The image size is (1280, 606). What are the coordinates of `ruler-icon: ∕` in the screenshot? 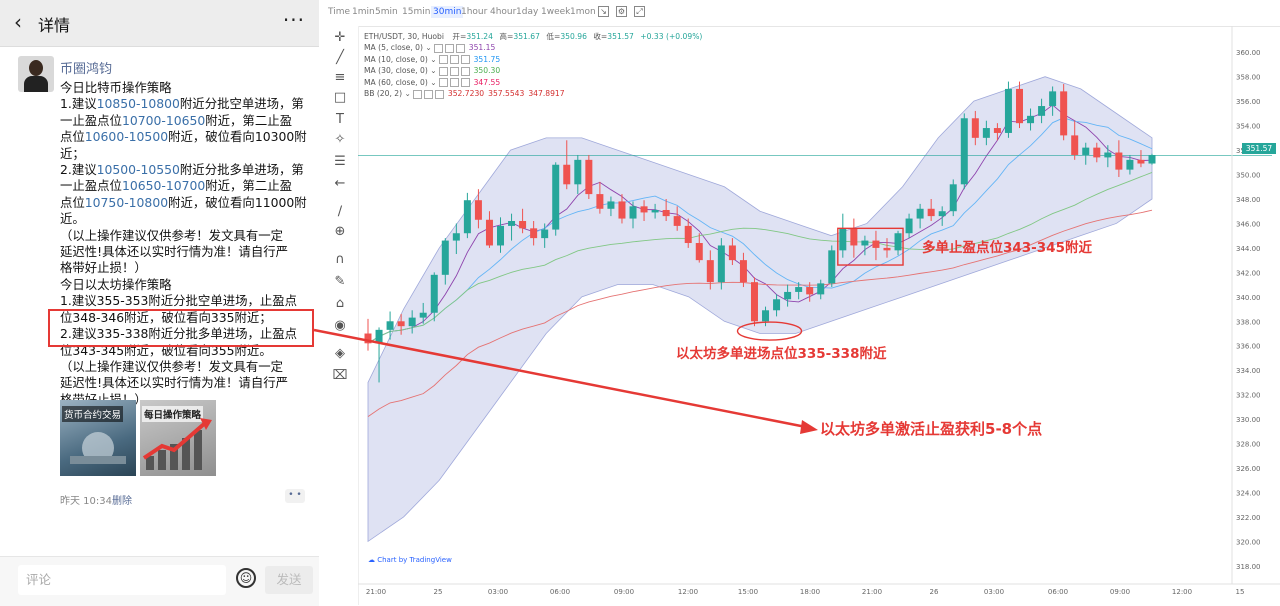 It's located at (340, 211).